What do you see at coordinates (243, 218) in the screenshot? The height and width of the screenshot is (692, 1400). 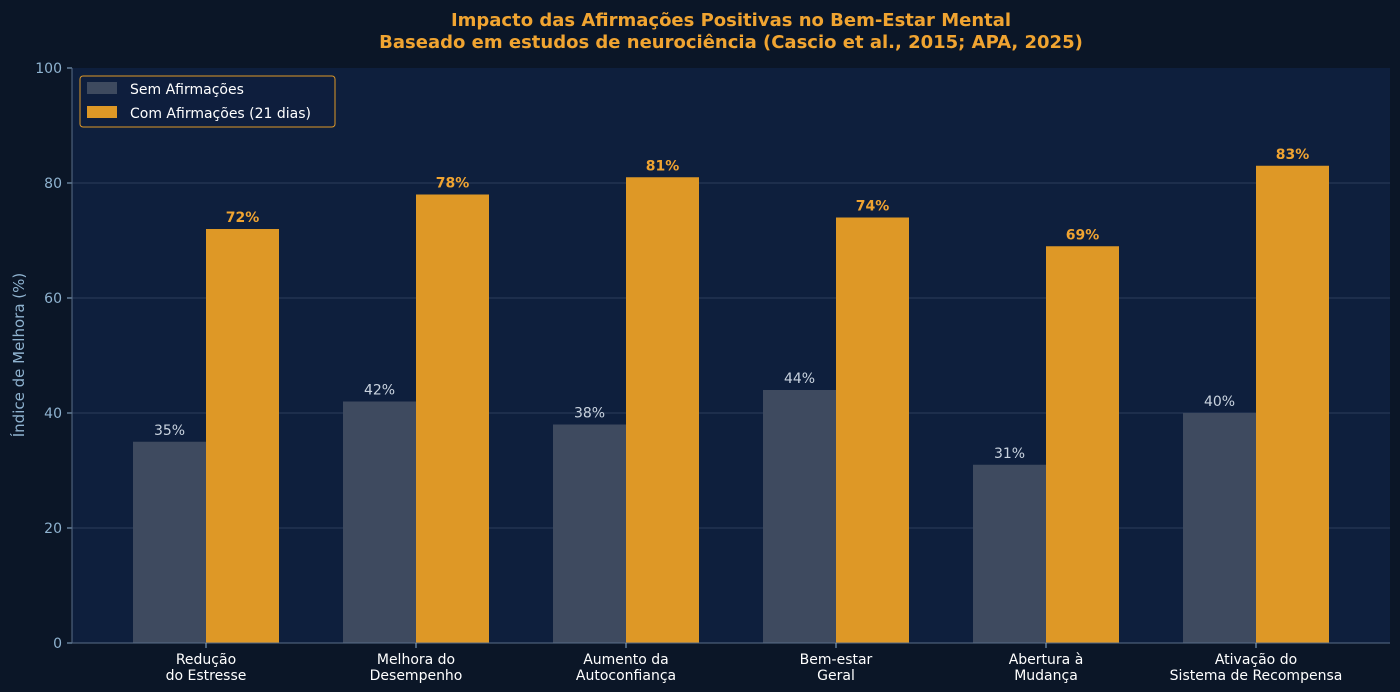 I see `data-label-com-afirmacoes: 72%` at bounding box center [243, 218].